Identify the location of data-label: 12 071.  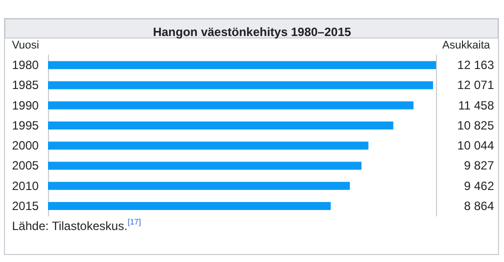
(475, 85).